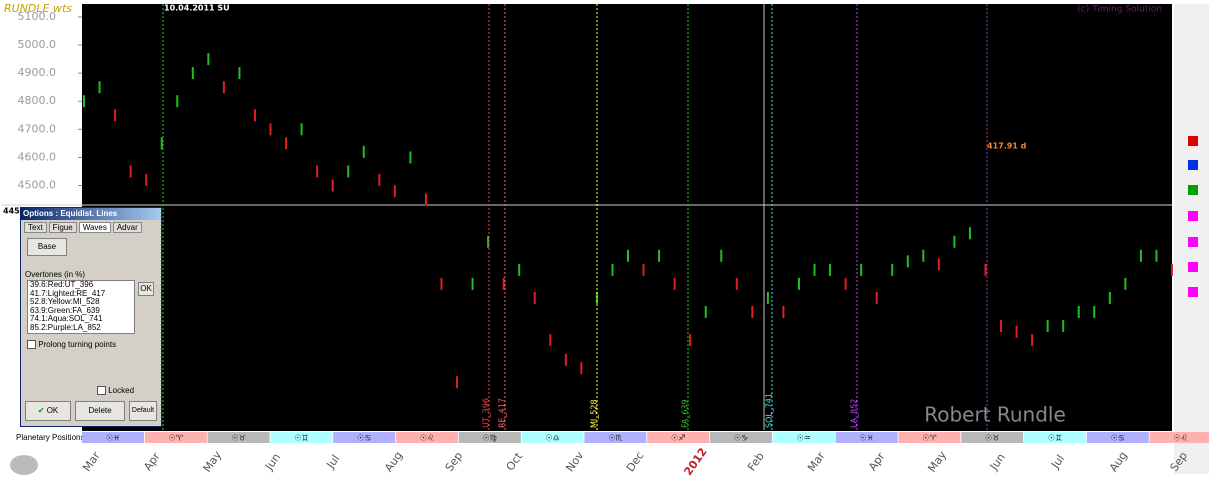  Describe the element at coordinates (152, 461) in the screenshot. I see `x-tick-label: Apr` at that location.